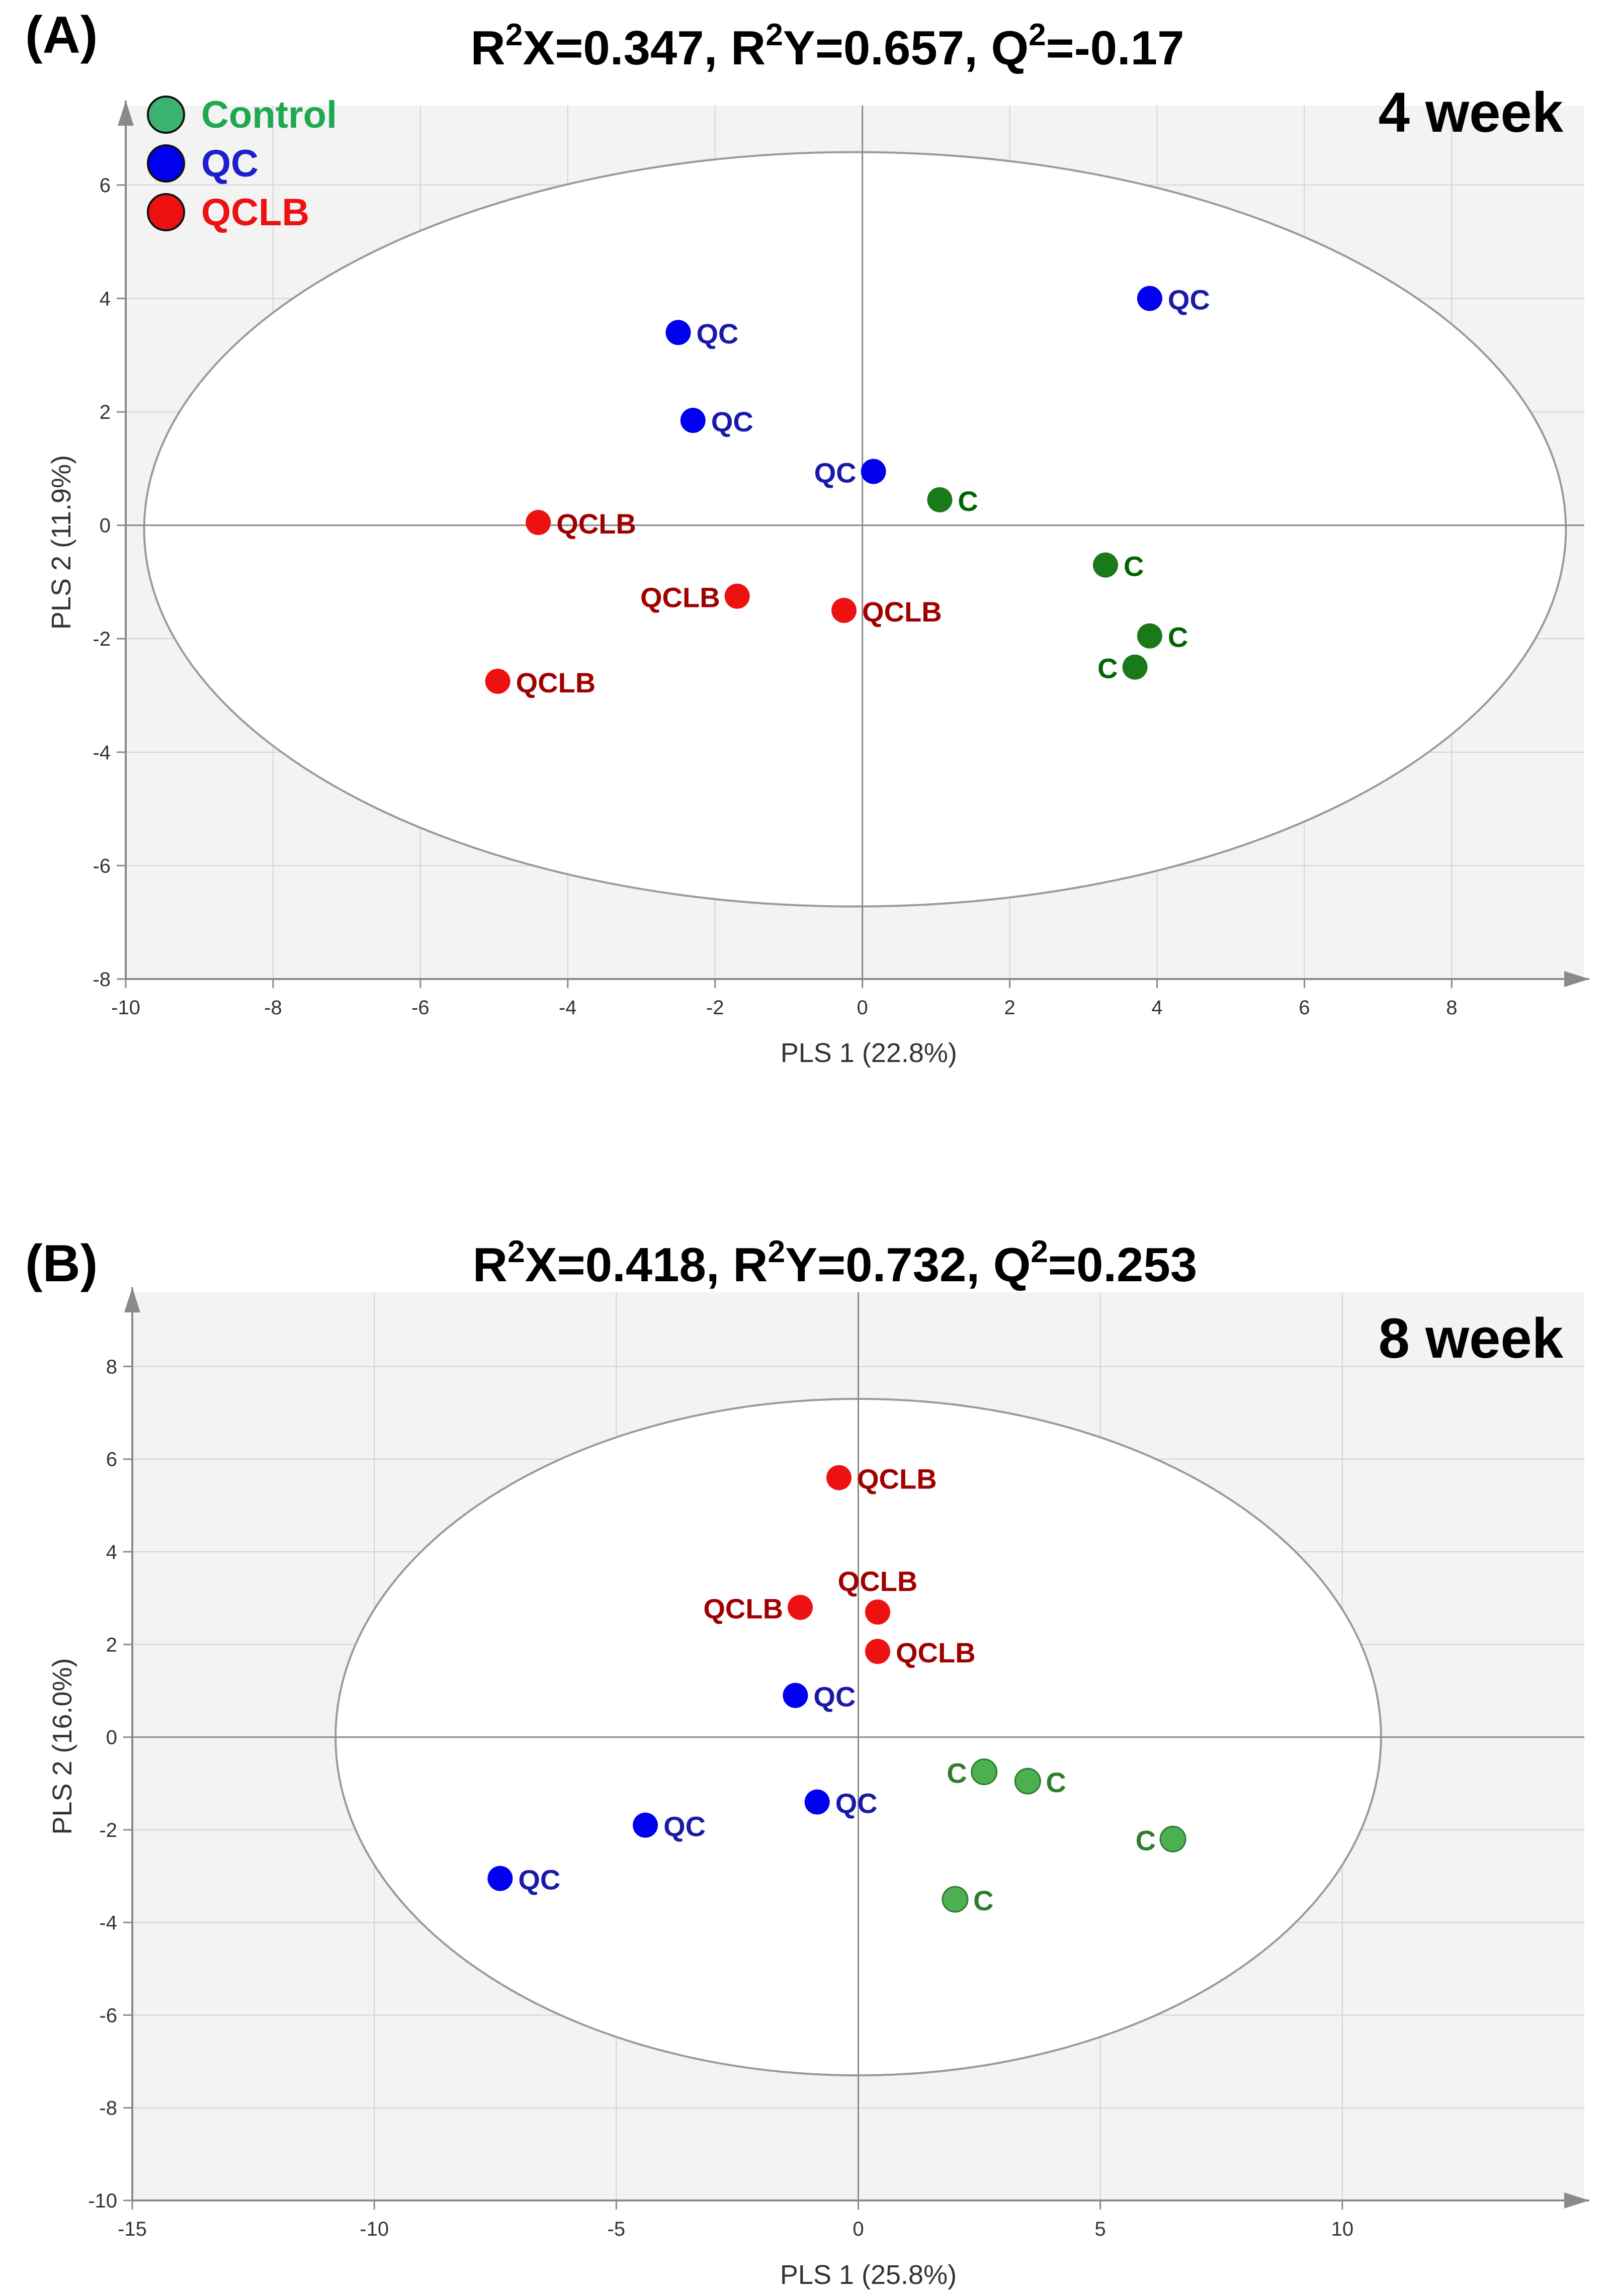 This screenshot has width=1616, height=2296. Describe the element at coordinates (1003, 48) in the screenshot. I see `stats-base: Q` at that location.